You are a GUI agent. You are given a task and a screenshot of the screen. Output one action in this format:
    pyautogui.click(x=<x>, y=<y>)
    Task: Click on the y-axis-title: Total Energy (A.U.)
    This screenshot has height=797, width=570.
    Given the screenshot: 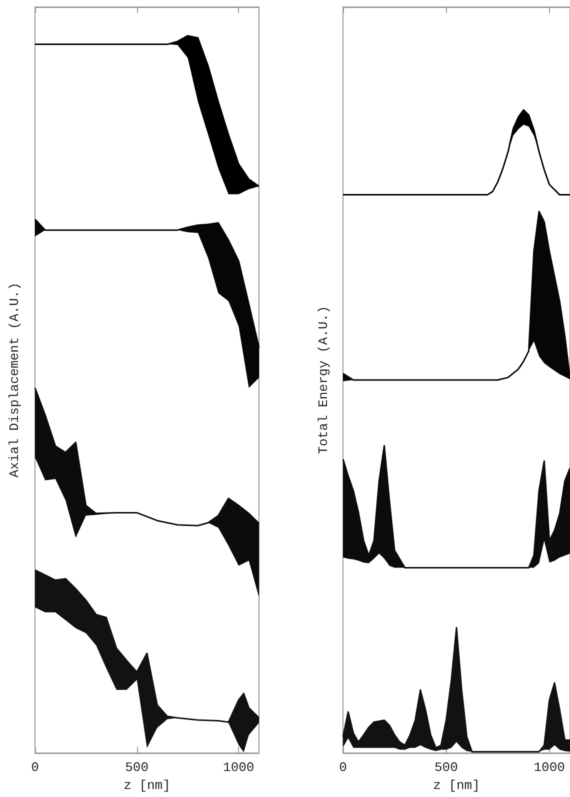 What is the action you would take?
    pyautogui.click(x=323, y=380)
    